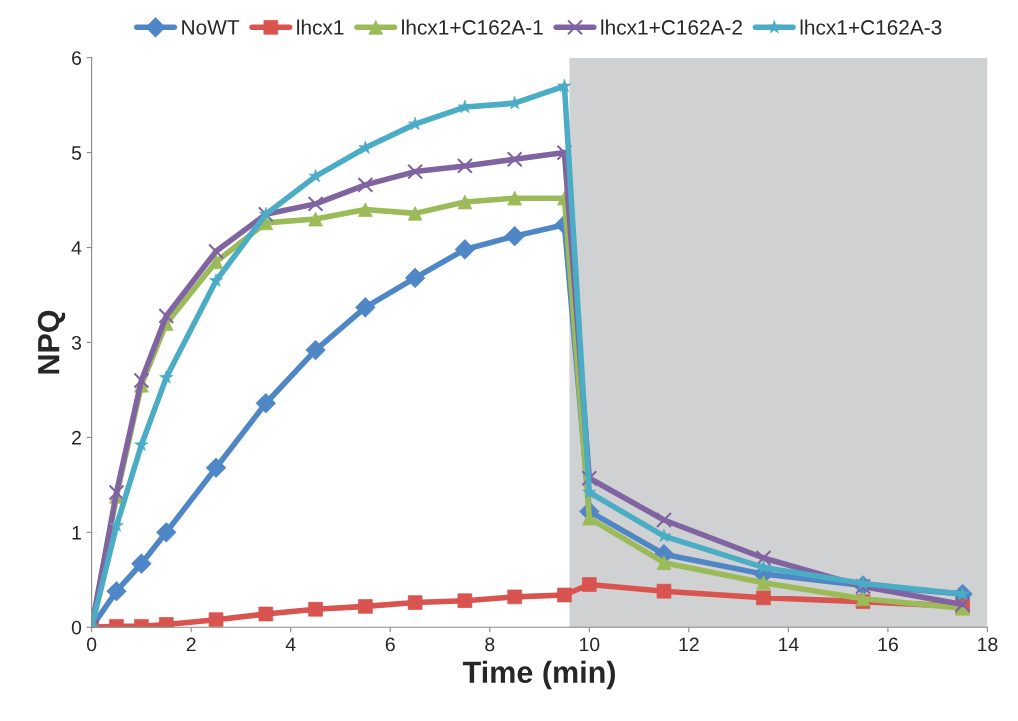  What do you see at coordinates (871, 27) in the screenshot?
I see `legend-label: lhcx1+C162A-3` at bounding box center [871, 27].